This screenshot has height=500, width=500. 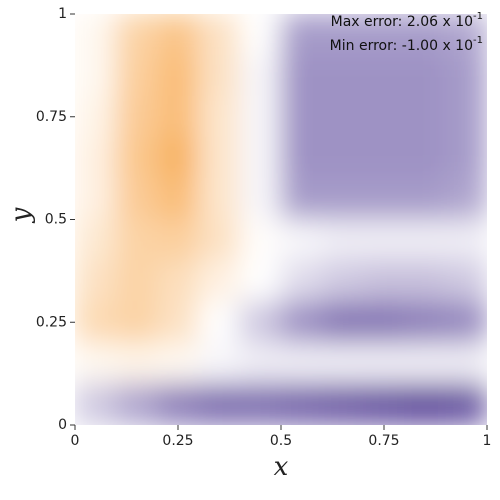 What do you see at coordinates (177, 441) in the screenshot?
I see `x-tick-label: 0.25` at bounding box center [177, 441].